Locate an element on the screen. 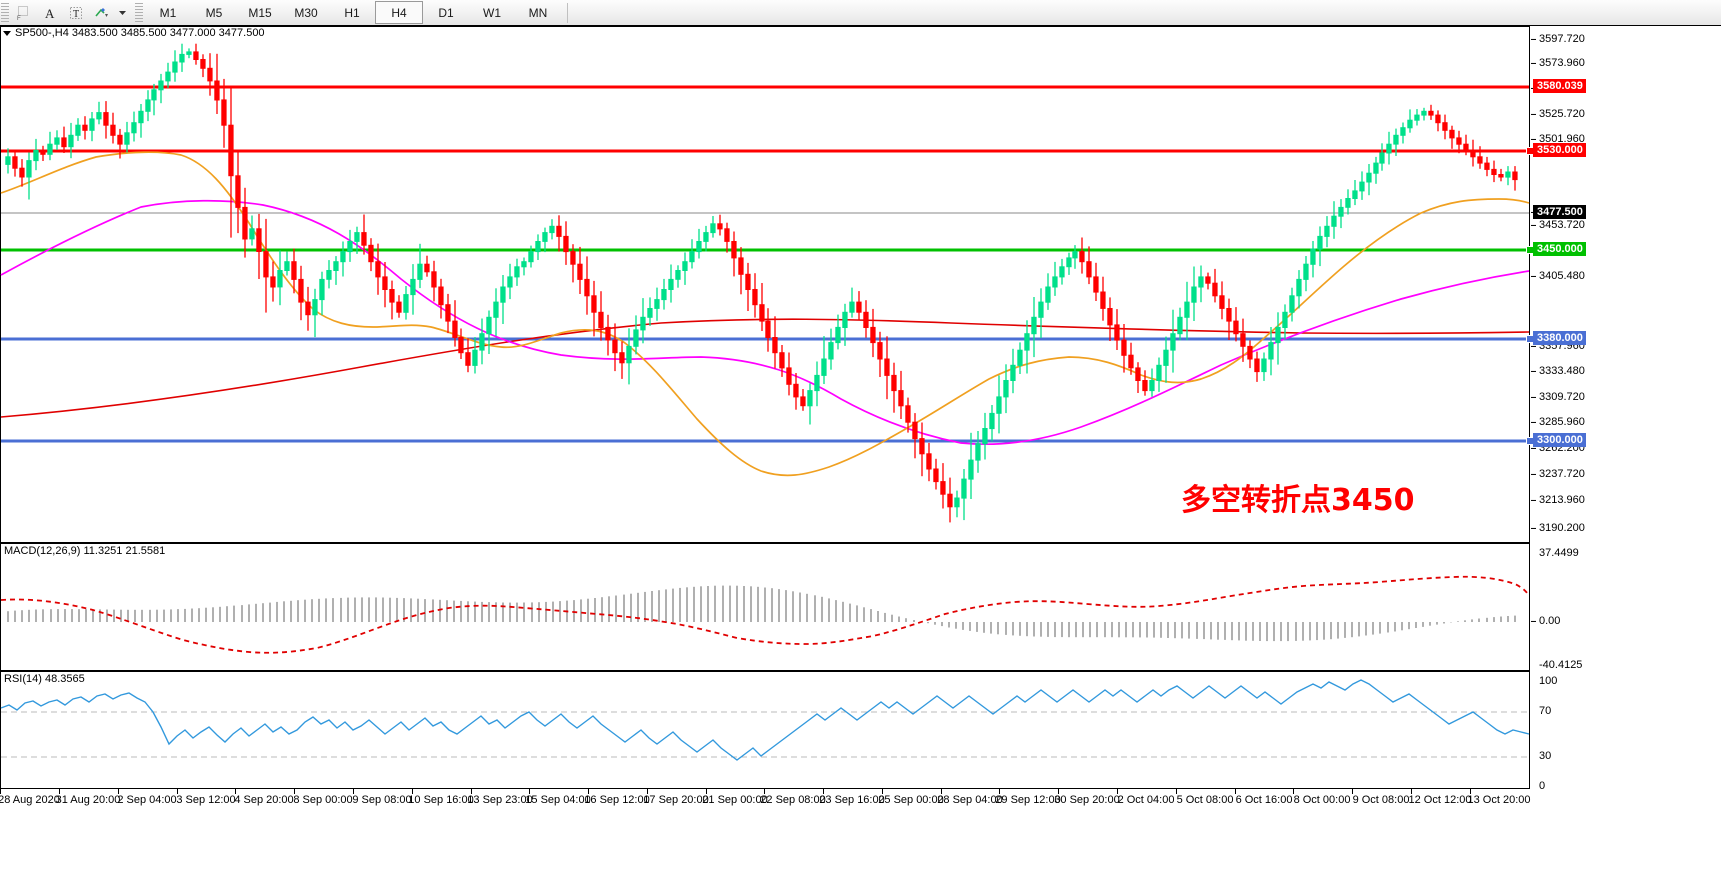  price-tick-3333-480: 3333.480 is located at coordinates (1558, 371).